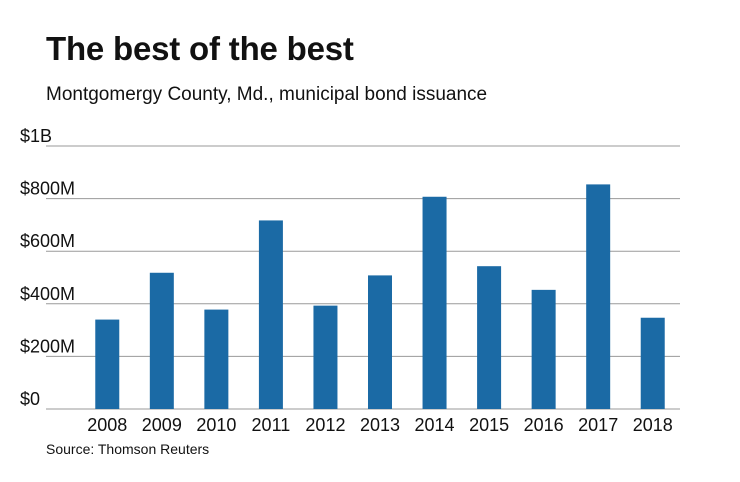  I want to click on bar-2018, so click(652, 363).